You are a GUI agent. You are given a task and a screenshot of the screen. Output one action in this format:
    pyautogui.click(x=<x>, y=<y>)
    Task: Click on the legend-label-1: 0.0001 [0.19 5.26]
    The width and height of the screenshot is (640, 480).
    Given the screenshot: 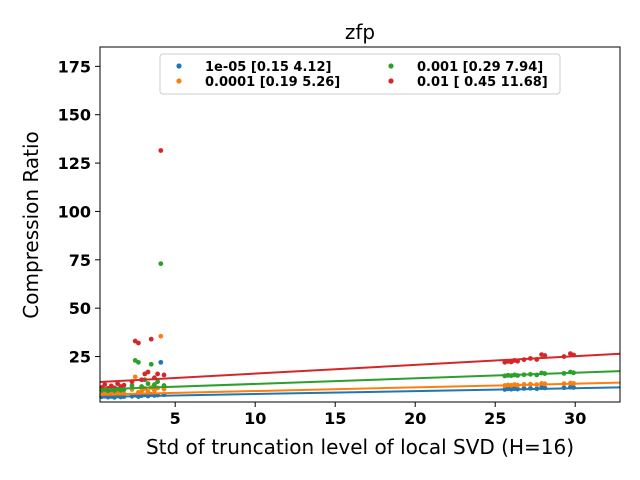 What is the action you would take?
    pyautogui.click(x=272, y=82)
    